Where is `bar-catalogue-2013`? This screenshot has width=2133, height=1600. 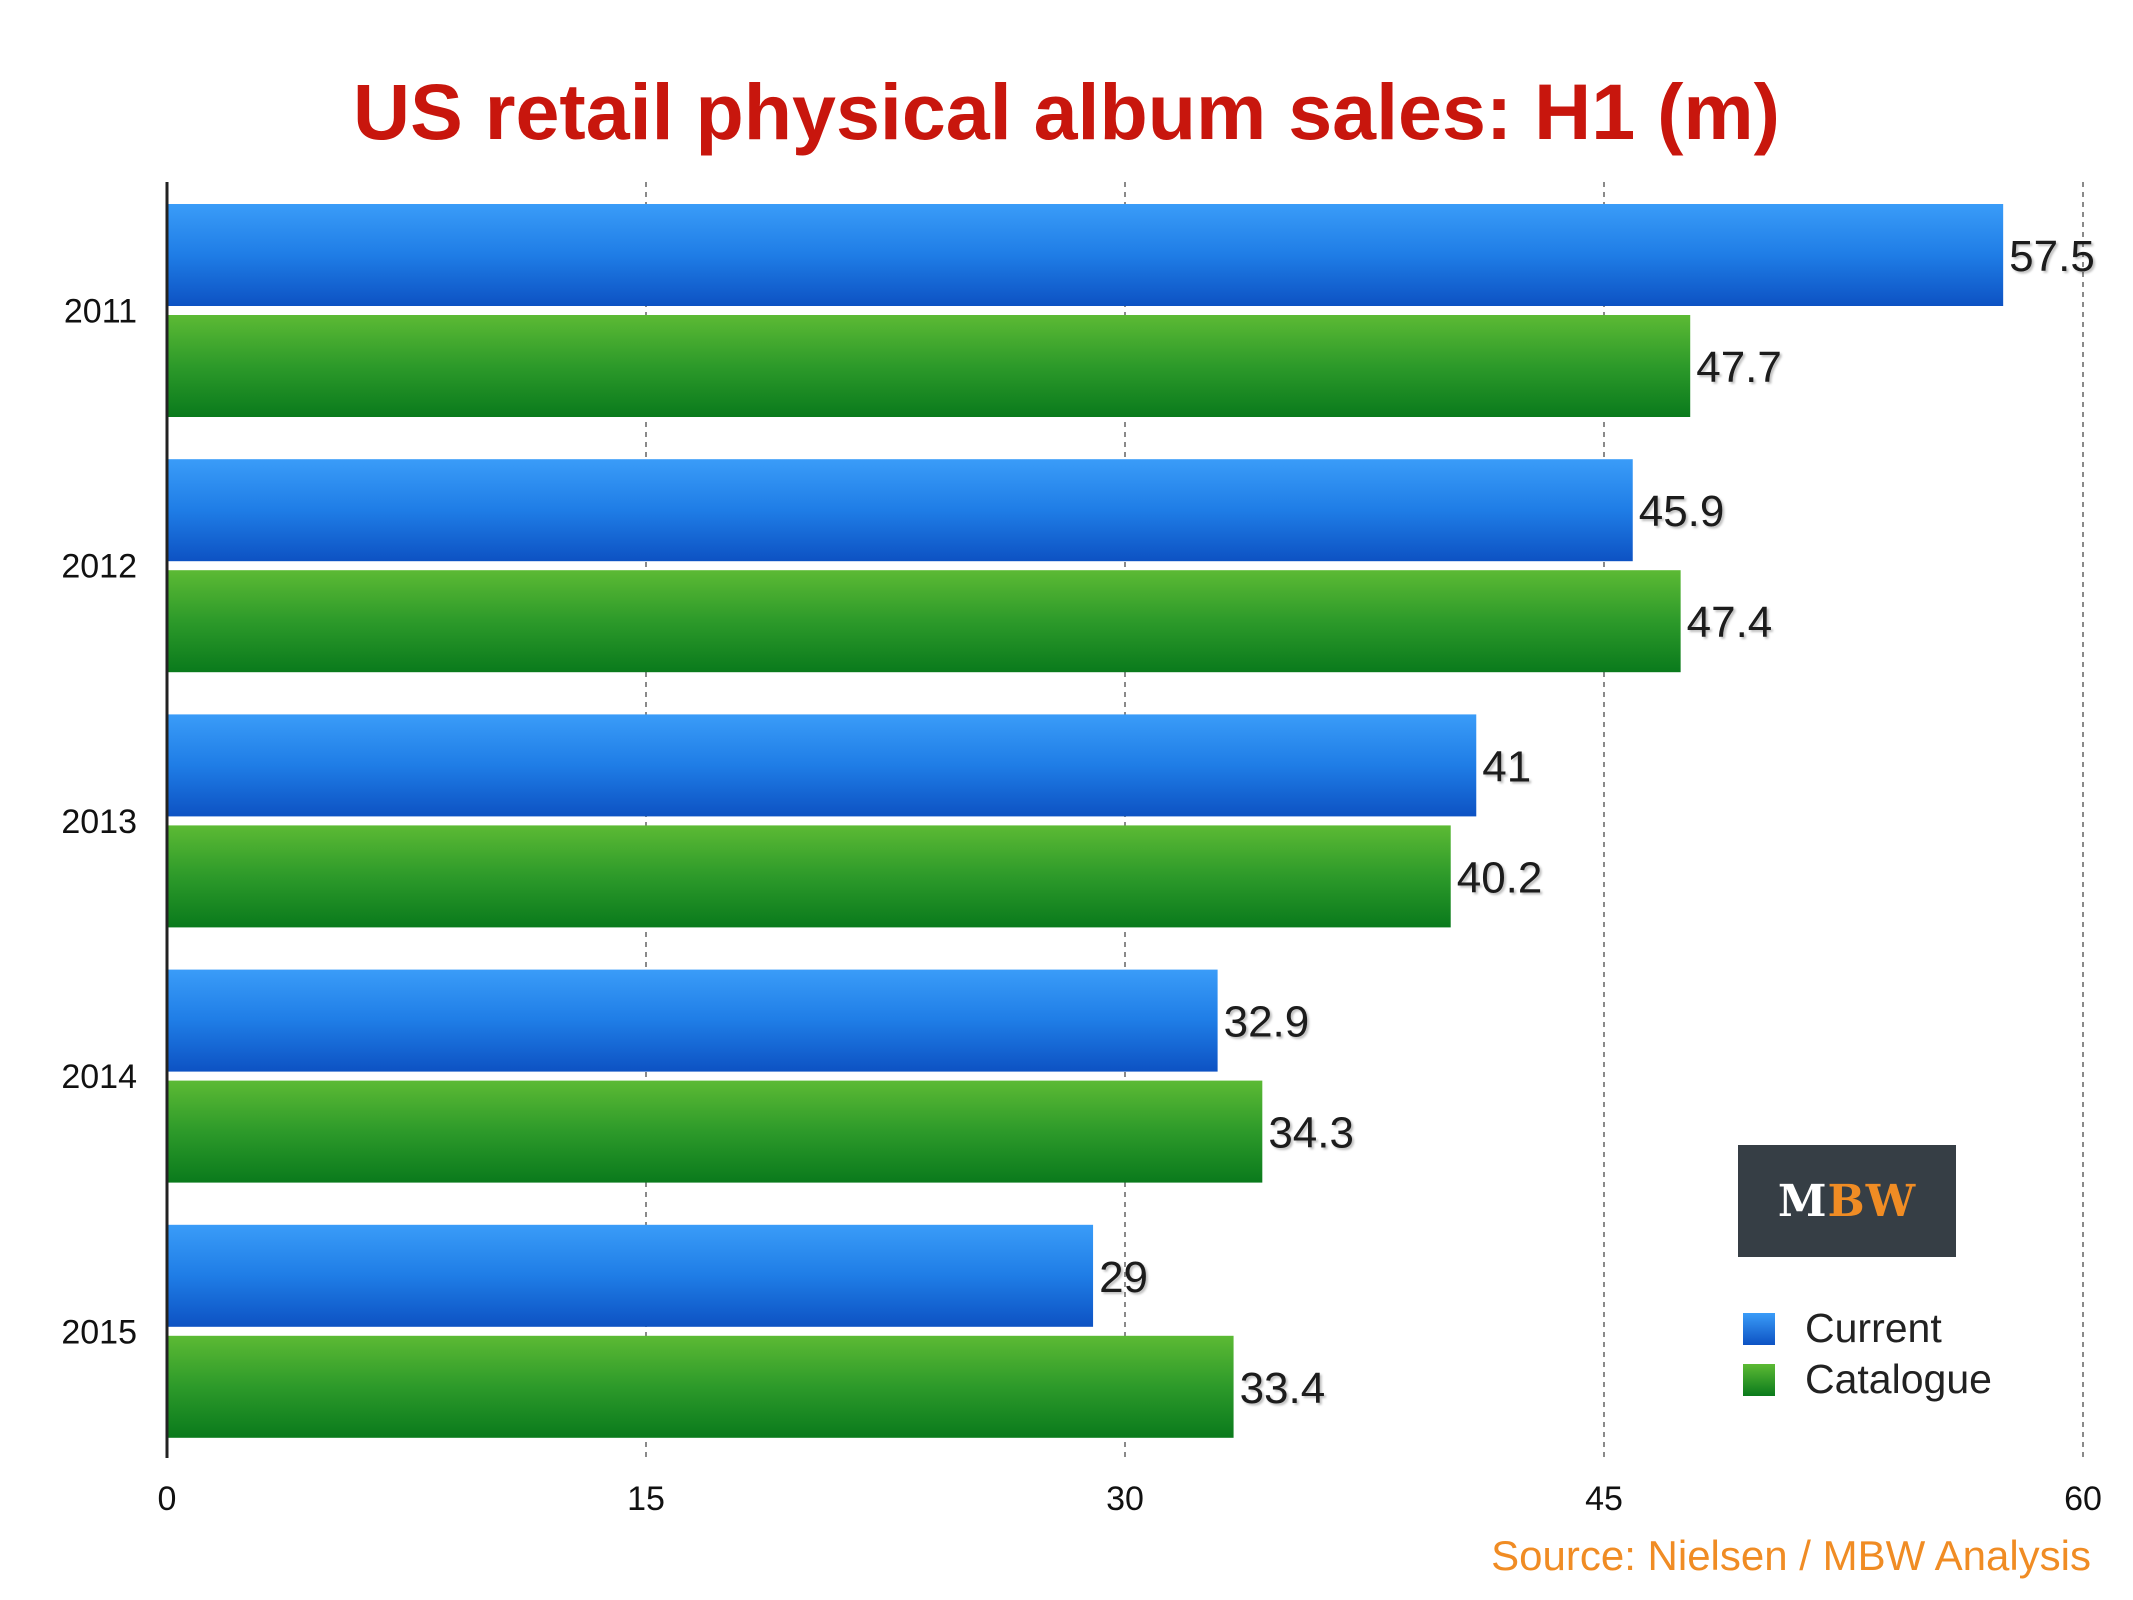
bar-catalogue-2013 is located at coordinates (809, 876).